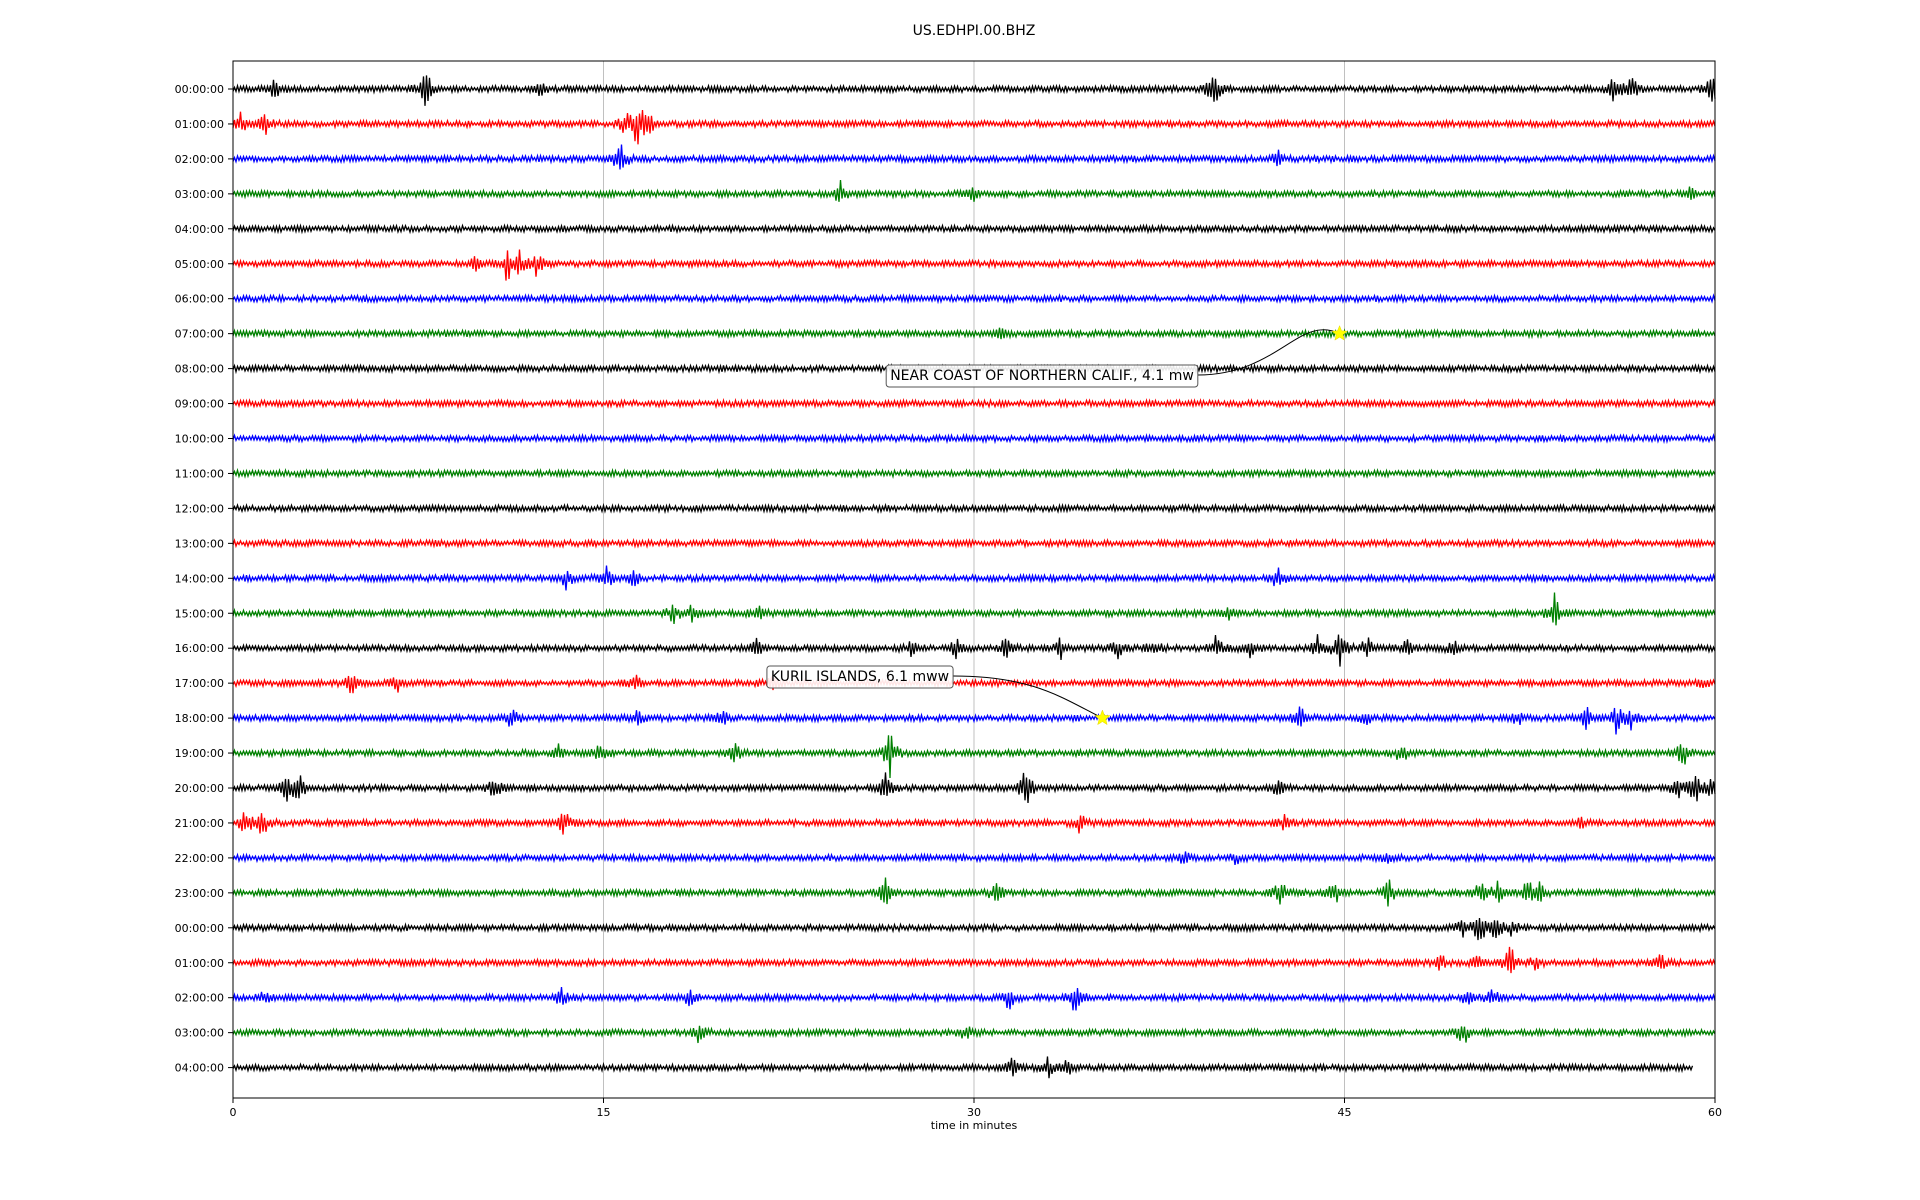  What do you see at coordinates (199, 823) in the screenshot?
I see `y-tick-label: 21:00:00` at bounding box center [199, 823].